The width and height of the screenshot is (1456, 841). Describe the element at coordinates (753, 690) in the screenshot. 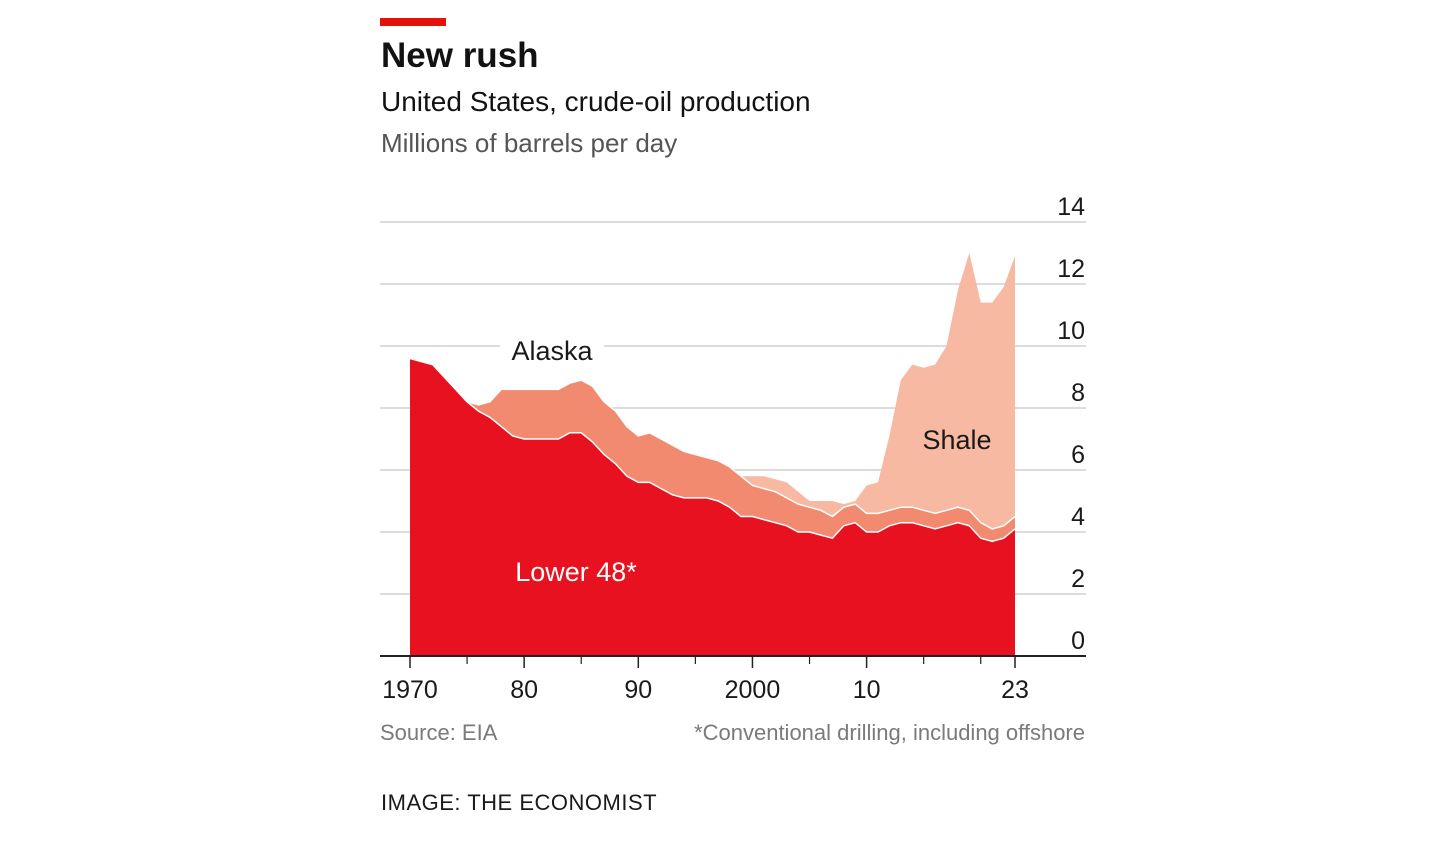

I see `x-tick-label: 2000` at that location.